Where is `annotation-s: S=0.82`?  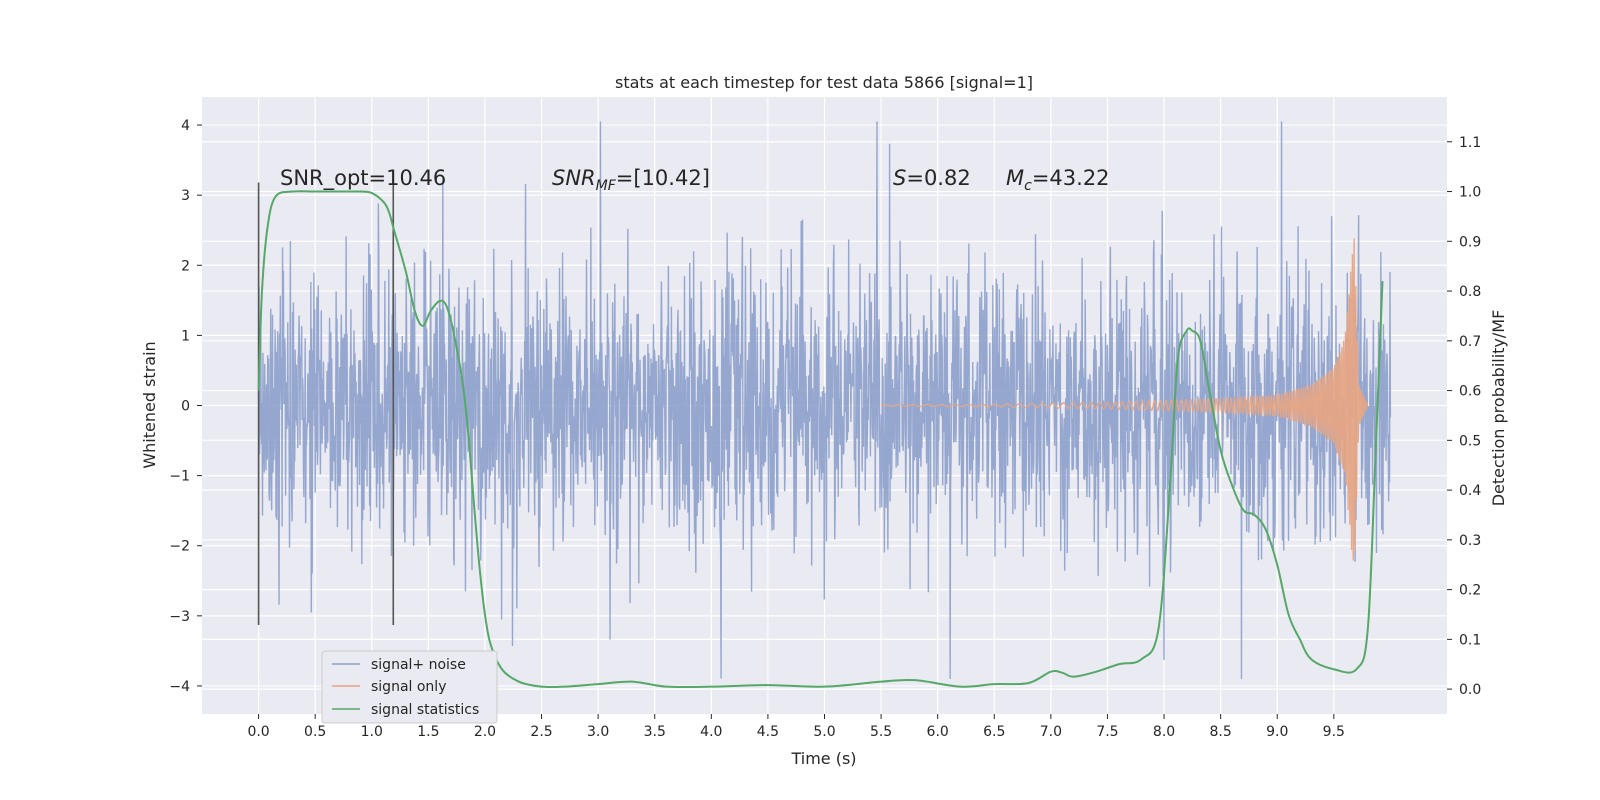
annotation-s: S=0.82 is located at coordinates (932, 178).